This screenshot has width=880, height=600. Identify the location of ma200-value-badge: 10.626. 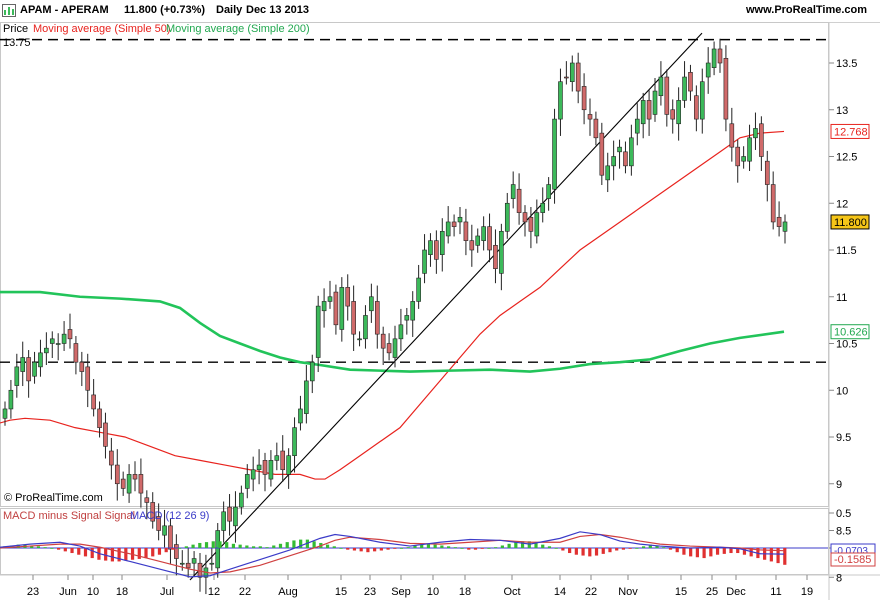
(851, 333).